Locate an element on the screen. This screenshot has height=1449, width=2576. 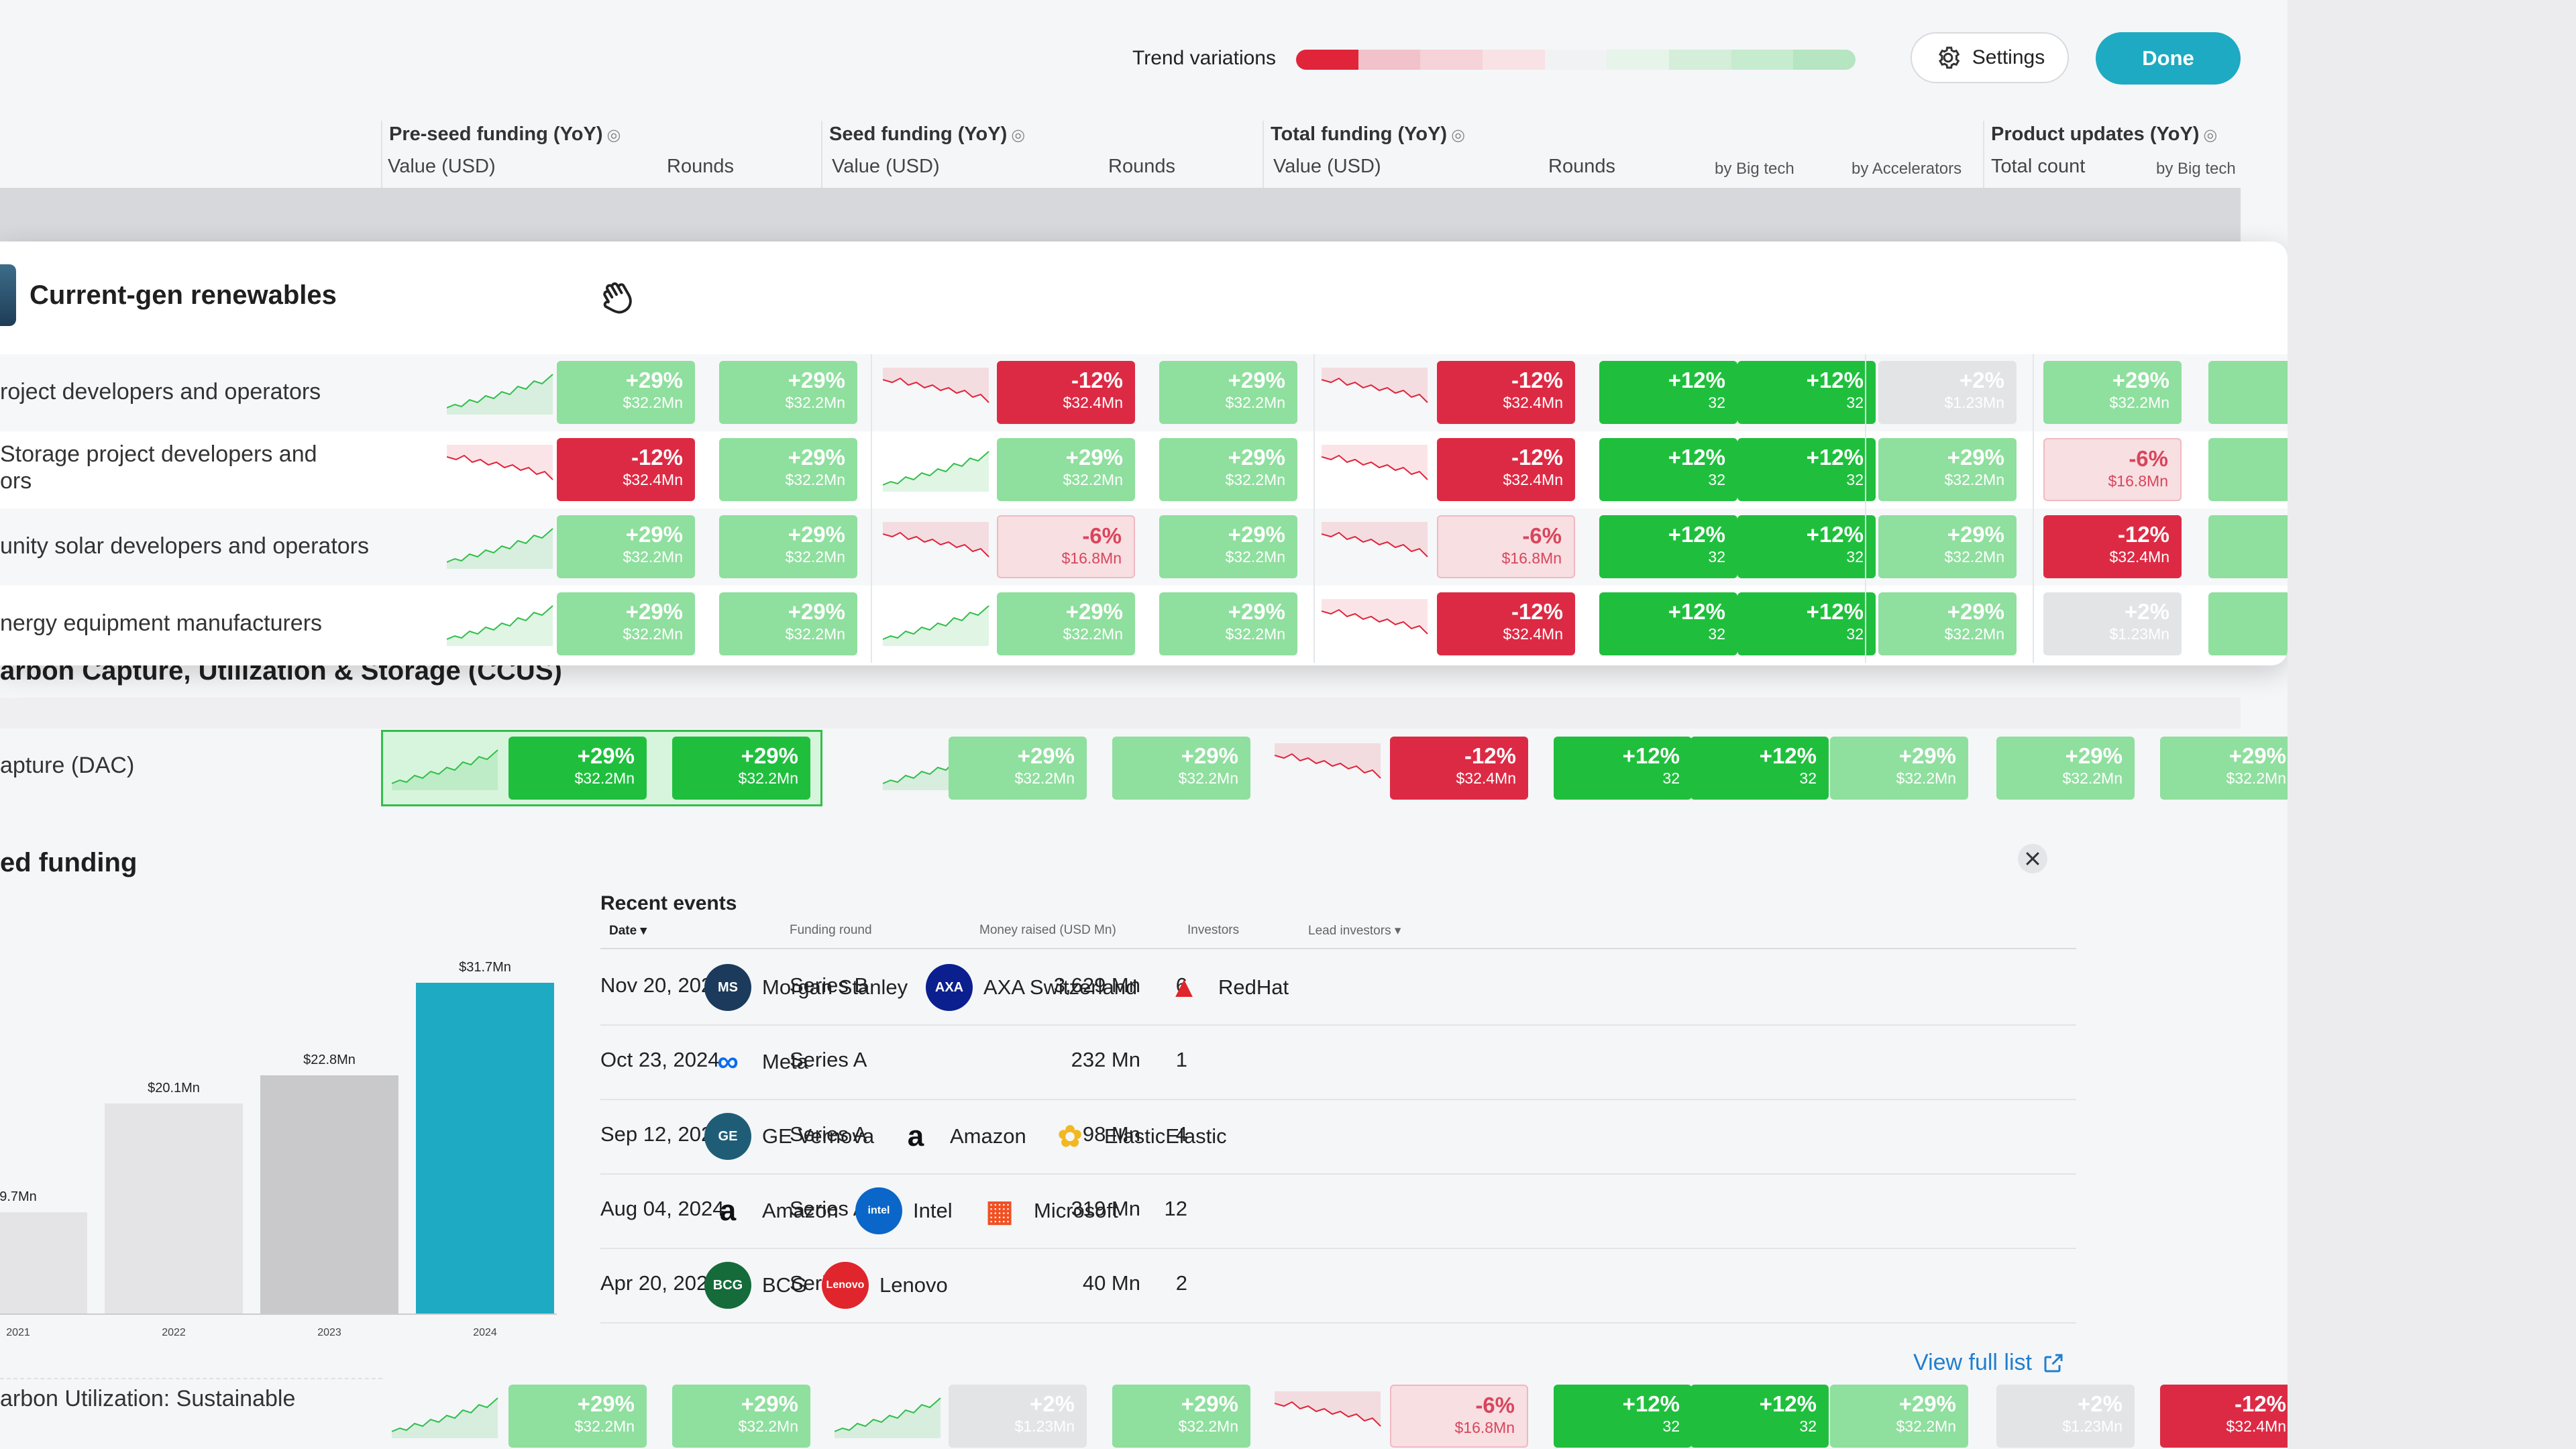
events-header-date: Date ▾ is located at coordinates (628, 931).